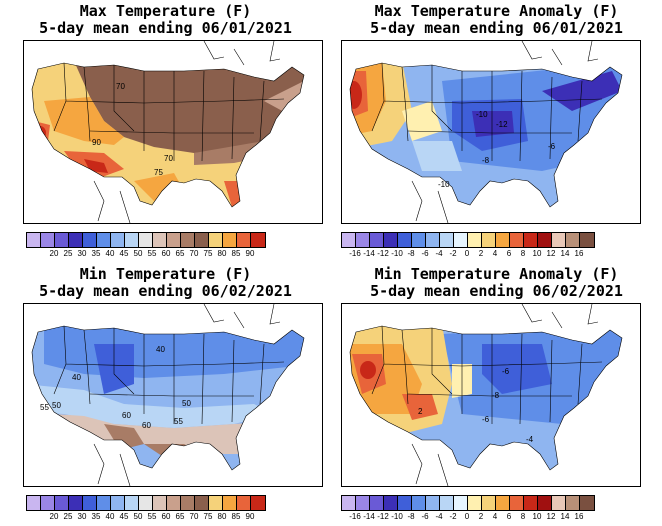  Describe the element at coordinates (68, 253) in the screenshot. I see `tick-label: 25` at that location.